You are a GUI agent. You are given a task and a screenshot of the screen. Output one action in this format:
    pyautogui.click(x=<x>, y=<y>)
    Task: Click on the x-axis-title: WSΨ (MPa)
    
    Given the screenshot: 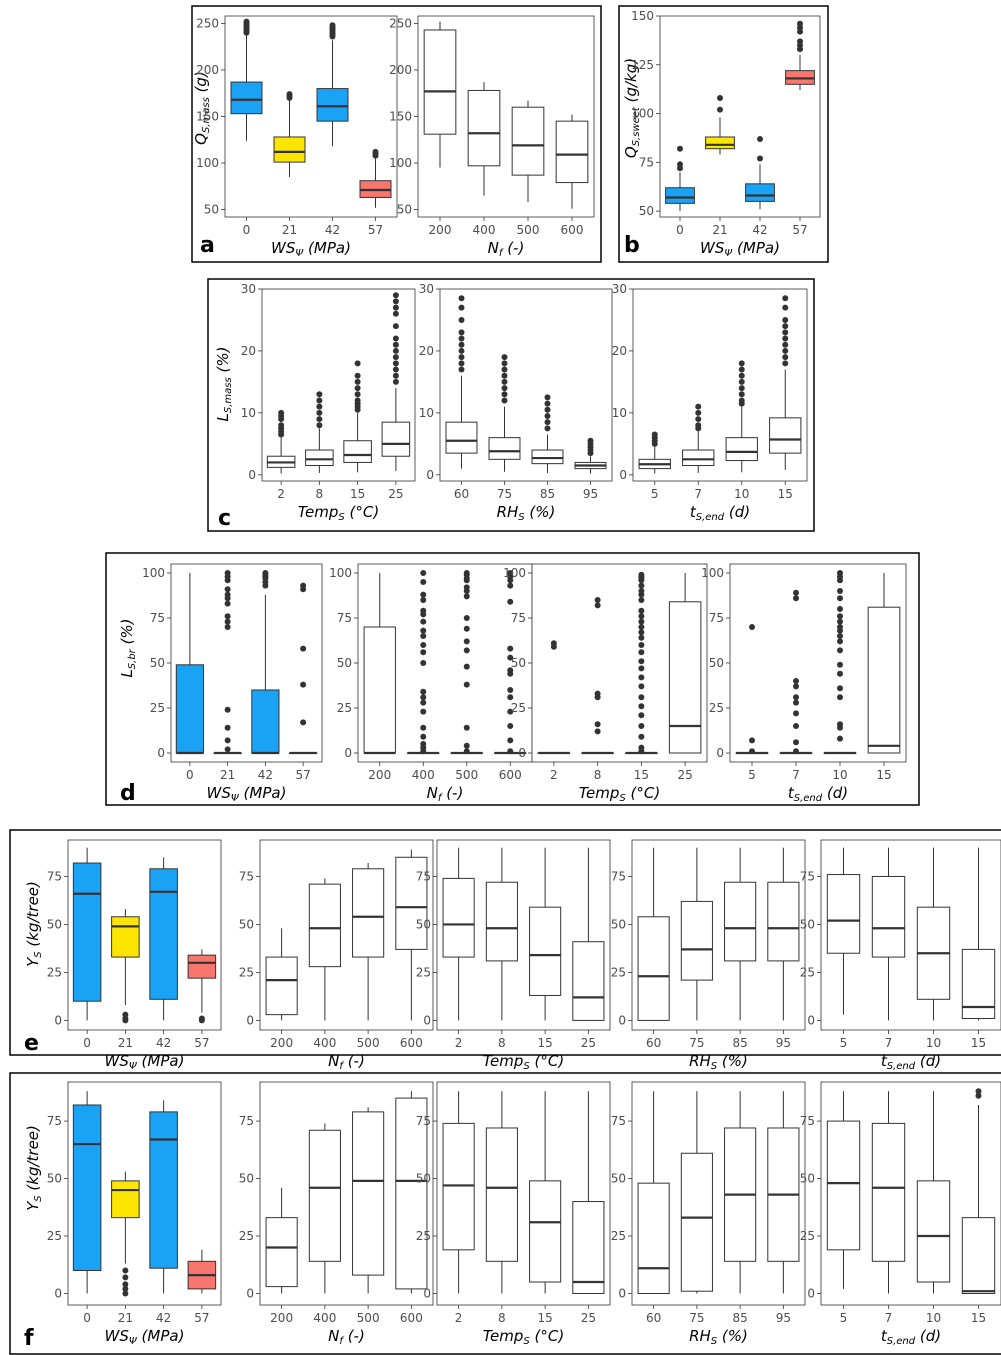 What is the action you would take?
    pyautogui.click(x=311, y=249)
    